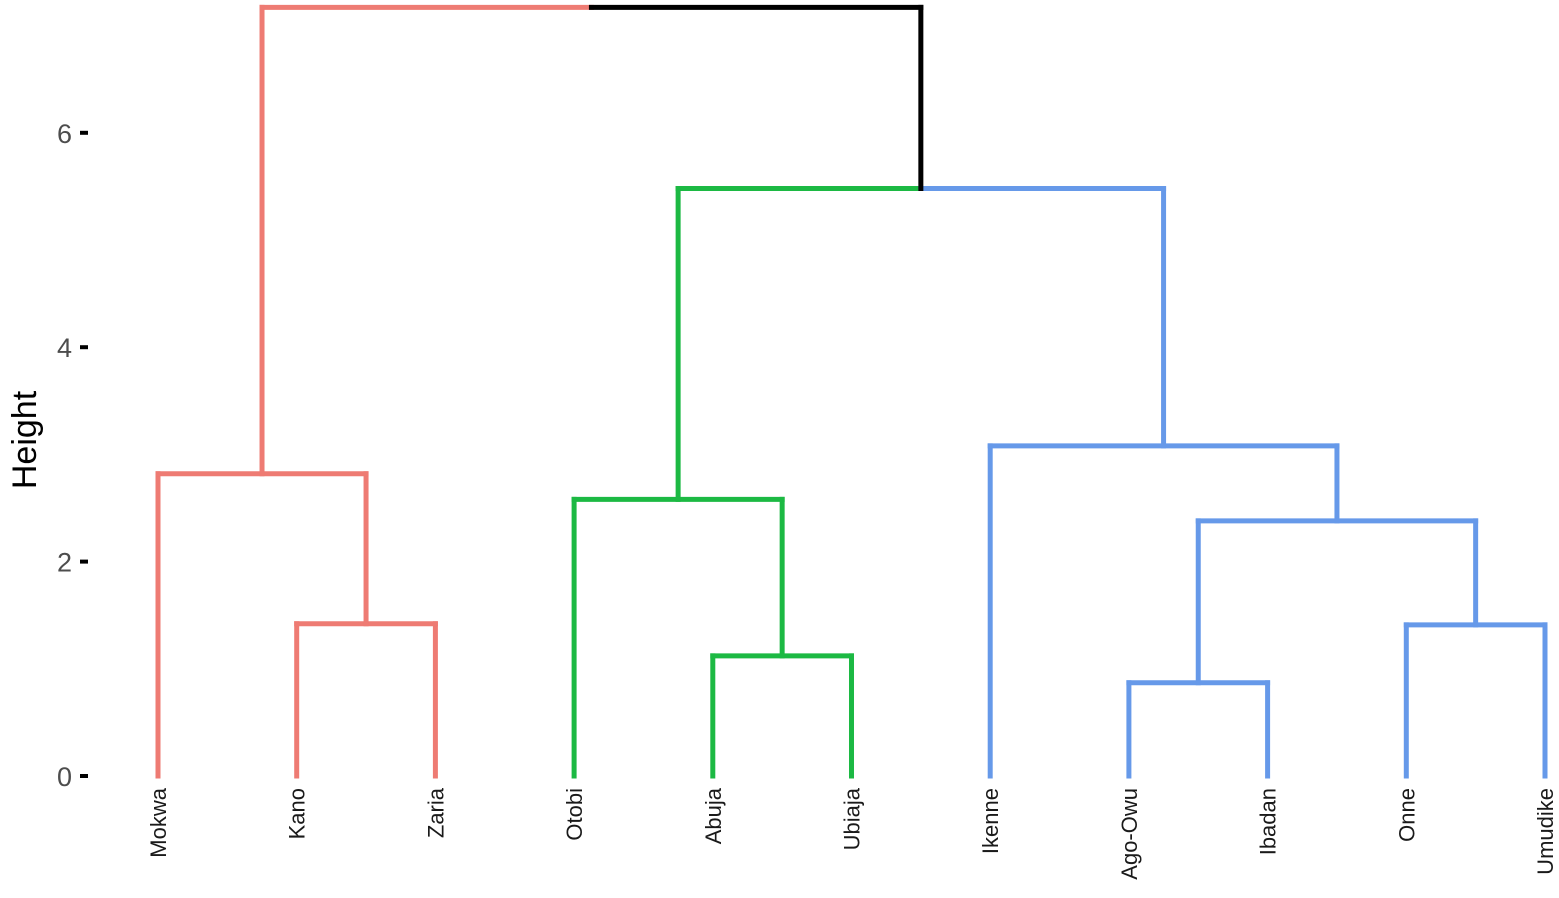 The width and height of the screenshot is (1559, 898). I want to click on leaf-label-ikenne: Ikenne, so click(990, 821).